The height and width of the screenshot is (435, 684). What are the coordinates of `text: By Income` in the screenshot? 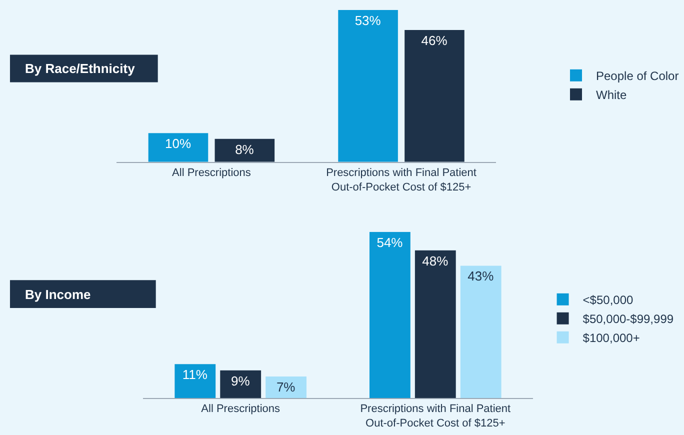 It's located at (58, 294).